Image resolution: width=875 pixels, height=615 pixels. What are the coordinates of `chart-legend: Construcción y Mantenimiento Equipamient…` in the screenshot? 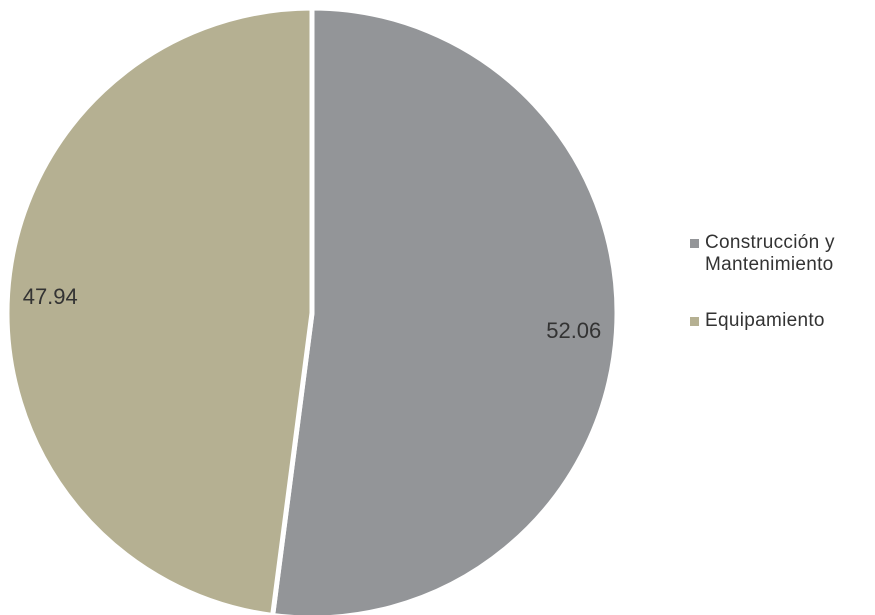 It's located at (780, 299).